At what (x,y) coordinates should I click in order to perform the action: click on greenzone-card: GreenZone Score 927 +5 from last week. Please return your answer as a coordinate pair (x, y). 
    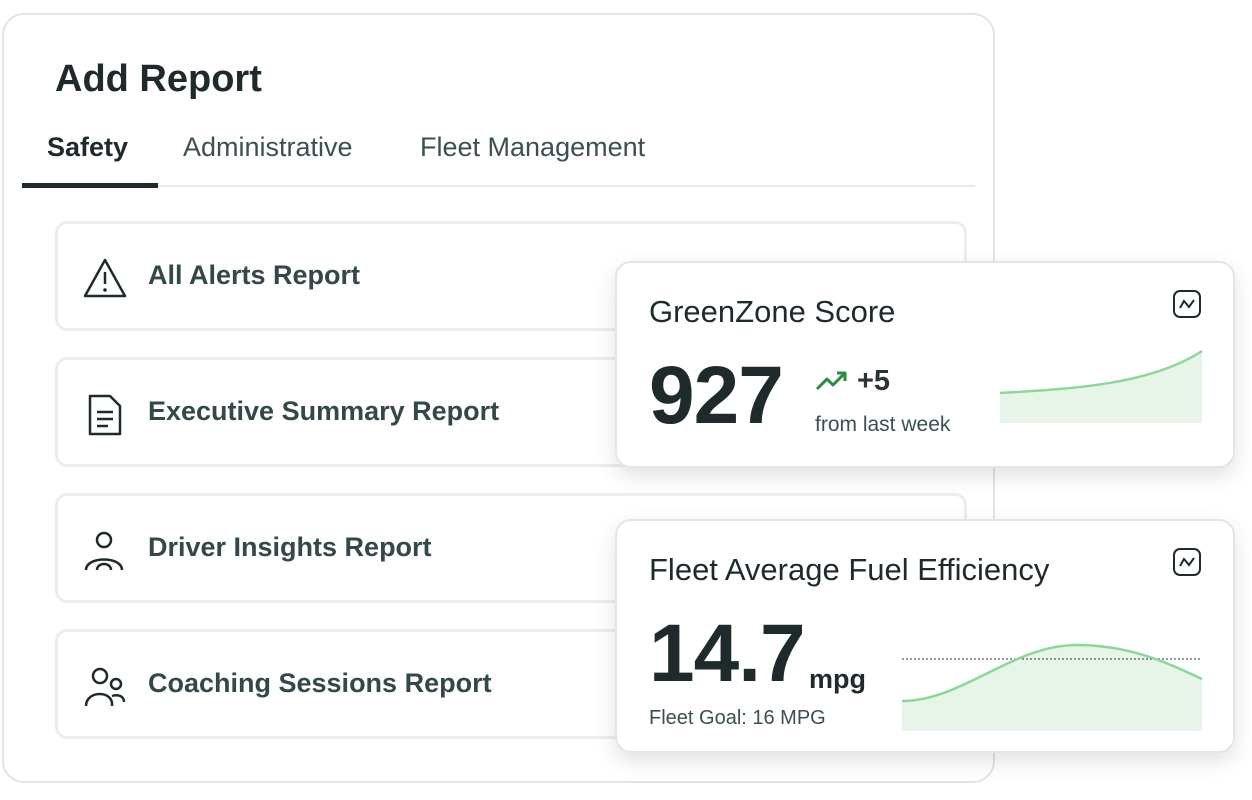
    Looking at the image, I should click on (925, 364).